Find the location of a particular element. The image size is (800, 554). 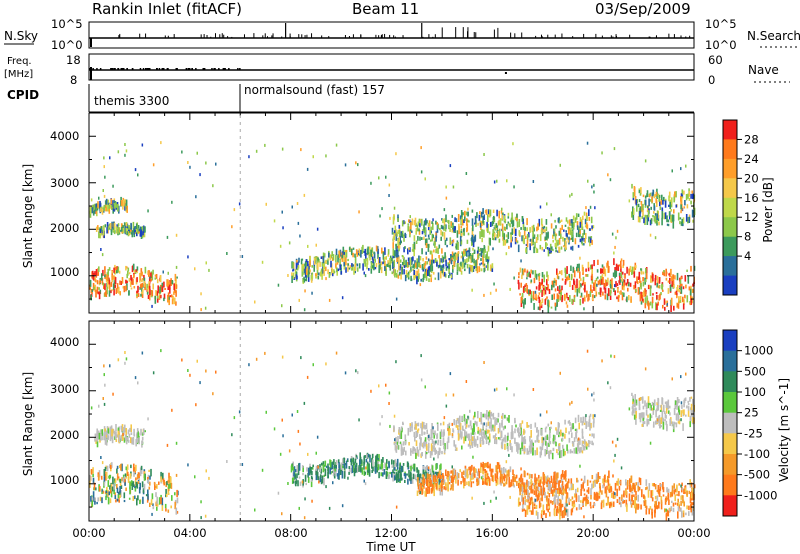

colorbar-tick-label: 8 is located at coordinates (747, 237).